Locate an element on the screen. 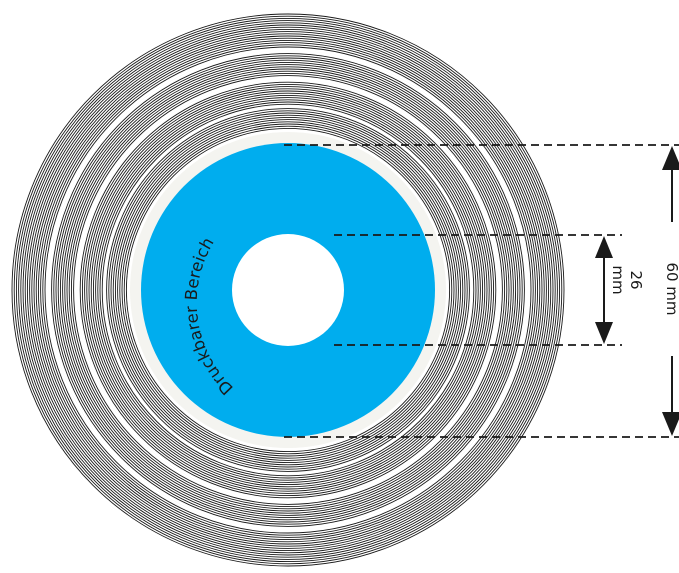 Image resolution: width=679 pixels, height=573 pixels. inner-dimension-label: 26 mm is located at coordinates (627, 279).